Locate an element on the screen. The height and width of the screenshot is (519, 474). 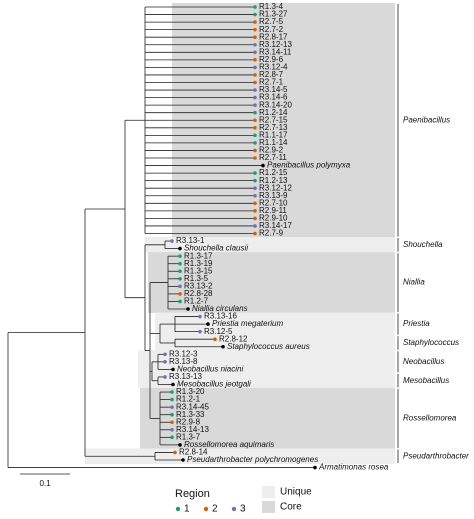
leaf-label: R2.9-6 is located at coordinates (271, 59).